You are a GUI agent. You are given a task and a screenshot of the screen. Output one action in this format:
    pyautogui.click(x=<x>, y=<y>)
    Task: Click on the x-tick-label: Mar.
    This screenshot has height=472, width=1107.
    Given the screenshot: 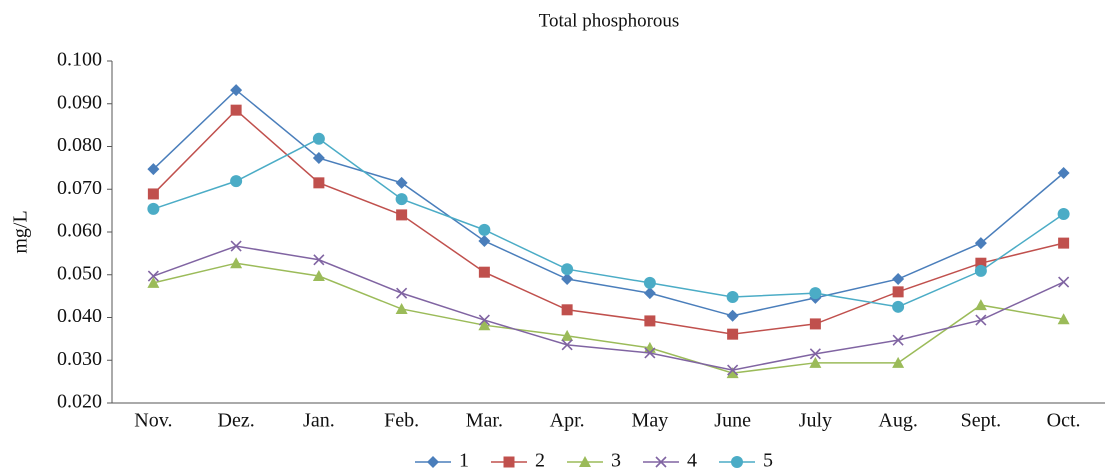 What is the action you would take?
    pyautogui.click(x=484, y=421)
    